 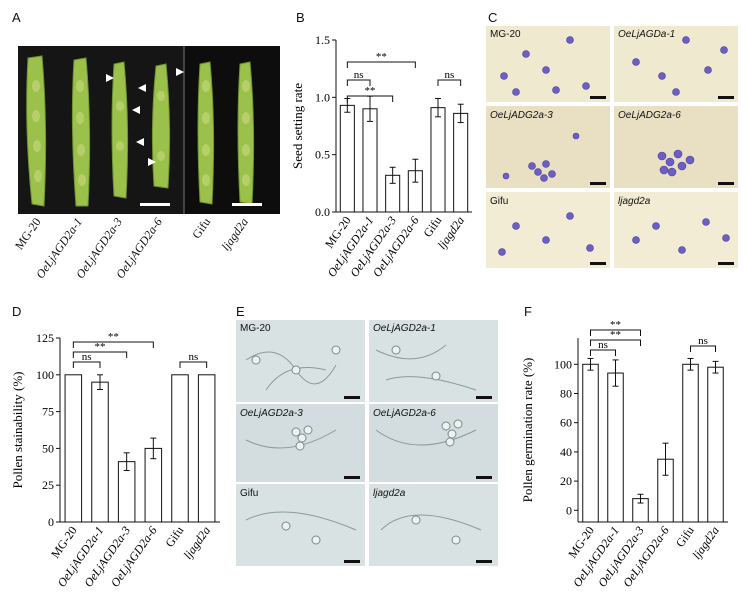 I want to click on y-tick-label: 1.0, so click(x=322, y=97).